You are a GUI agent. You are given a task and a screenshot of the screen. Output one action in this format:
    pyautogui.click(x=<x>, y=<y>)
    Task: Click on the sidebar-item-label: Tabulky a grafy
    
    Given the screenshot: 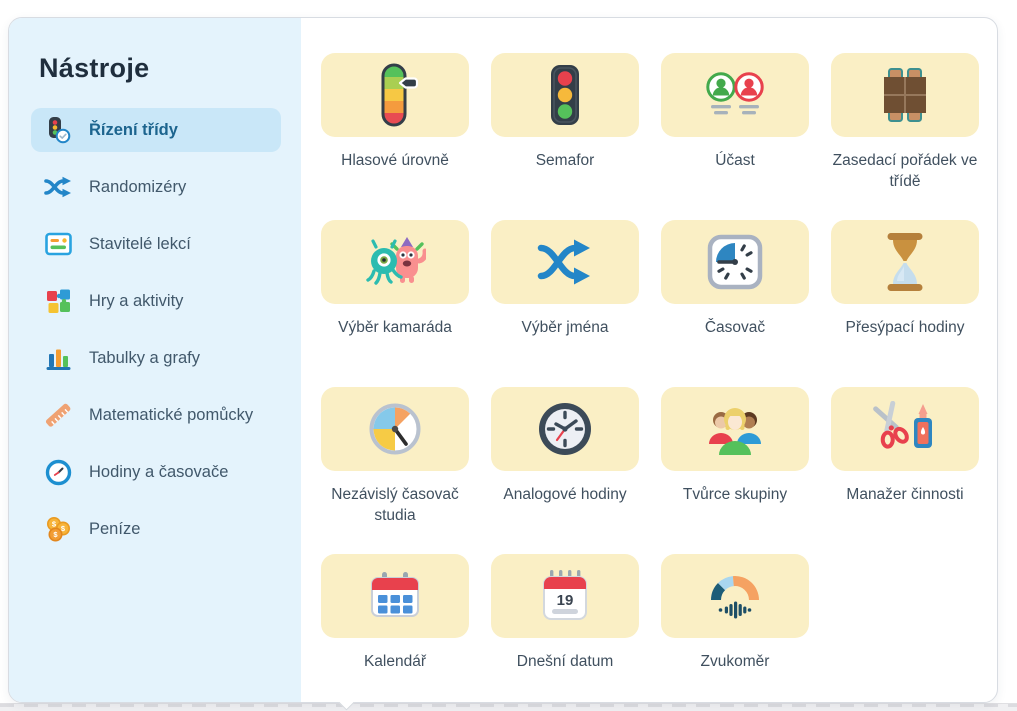 What is the action you would take?
    pyautogui.click(x=144, y=357)
    